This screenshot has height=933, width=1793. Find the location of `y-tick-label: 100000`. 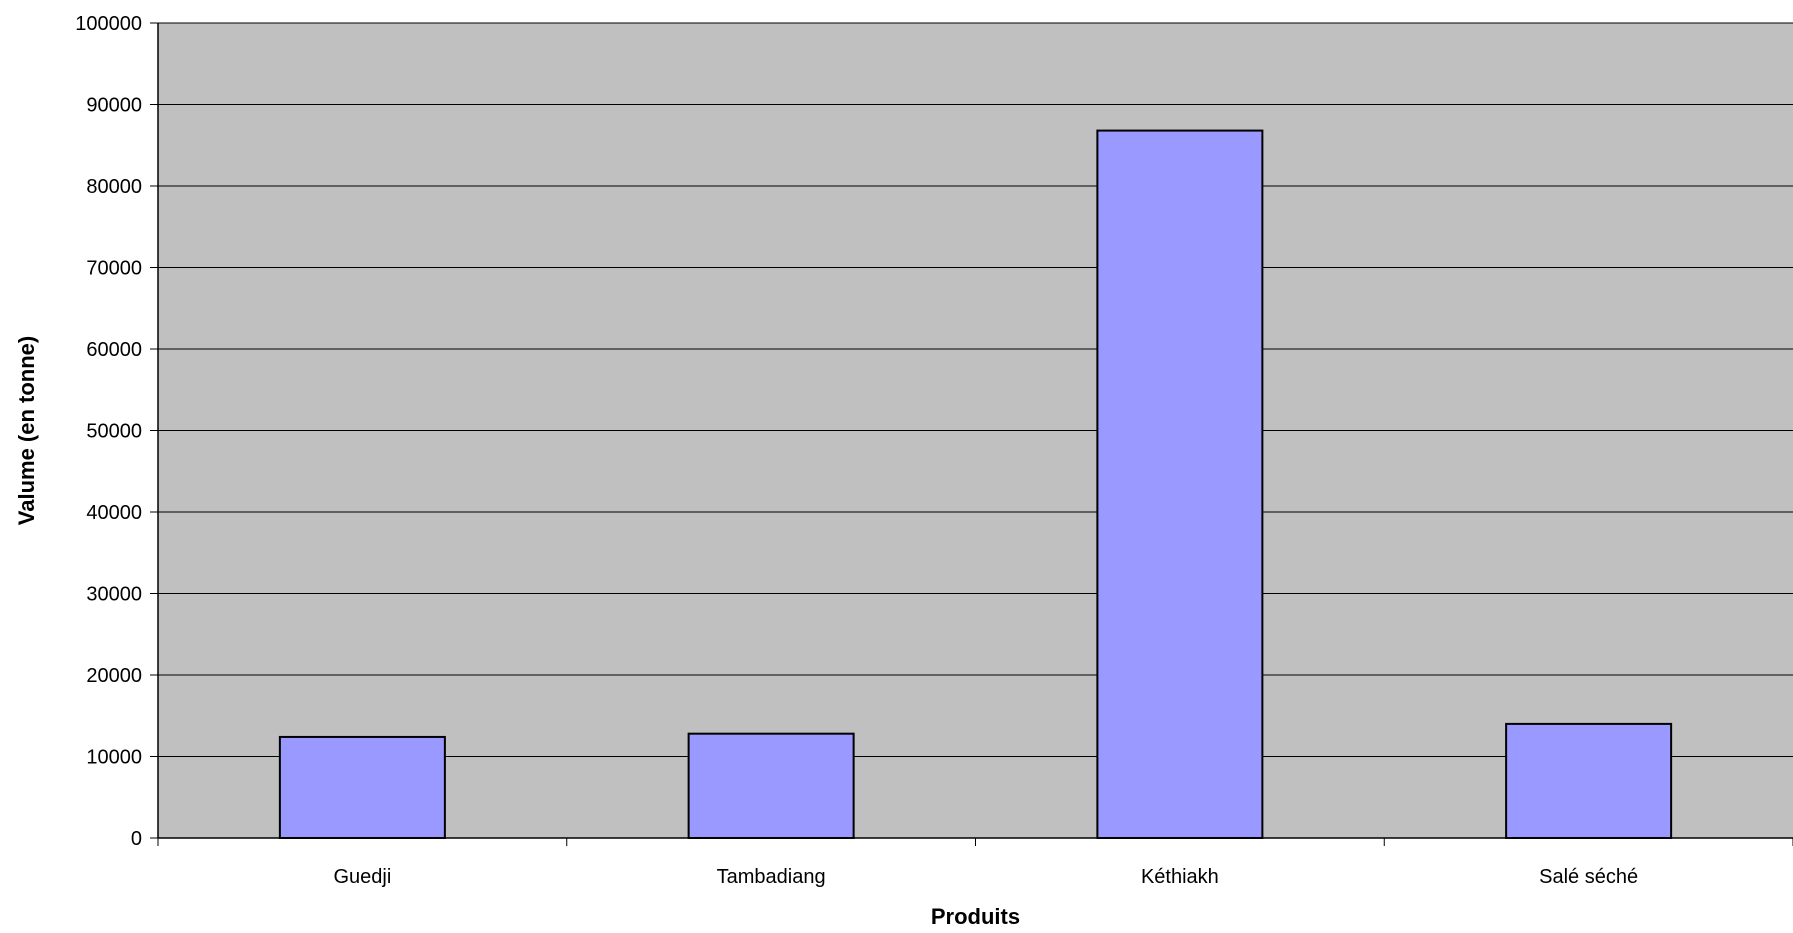

y-tick-label: 100000 is located at coordinates (108, 24).